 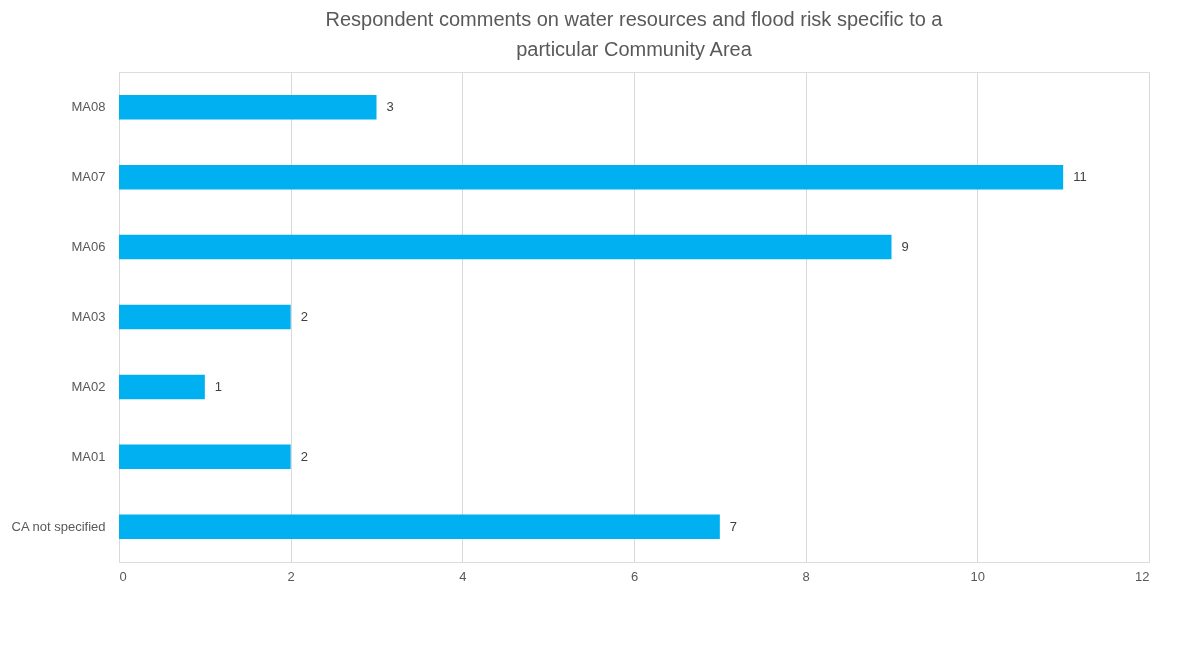 I want to click on data-label: 11, so click(x=1080, y=177).